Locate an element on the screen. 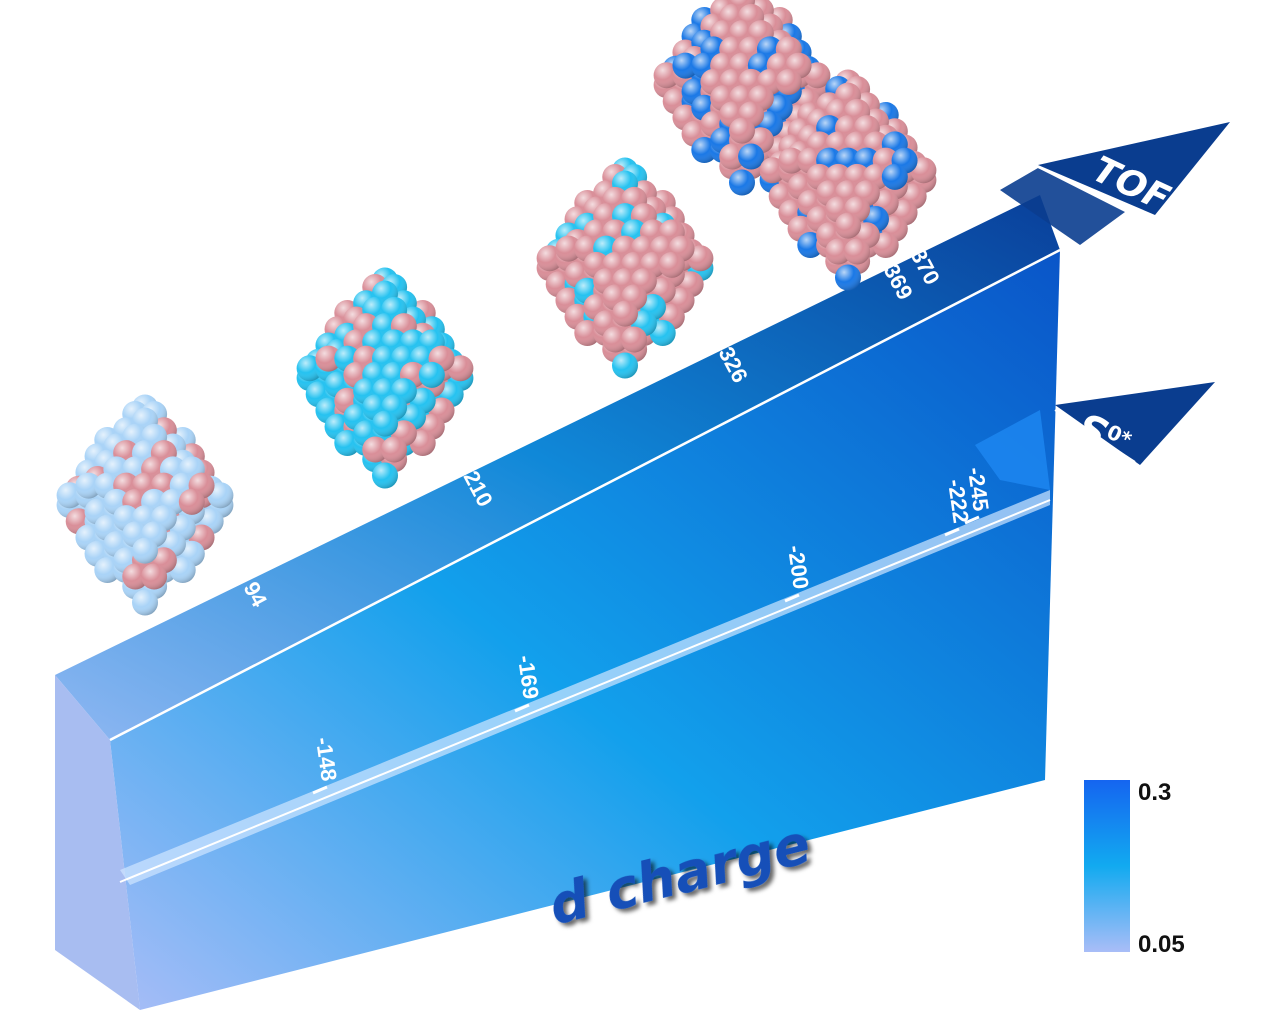 This screenshot has height=1024, width=1269. colorbar-gradient is located at coordinates (1107, 866).